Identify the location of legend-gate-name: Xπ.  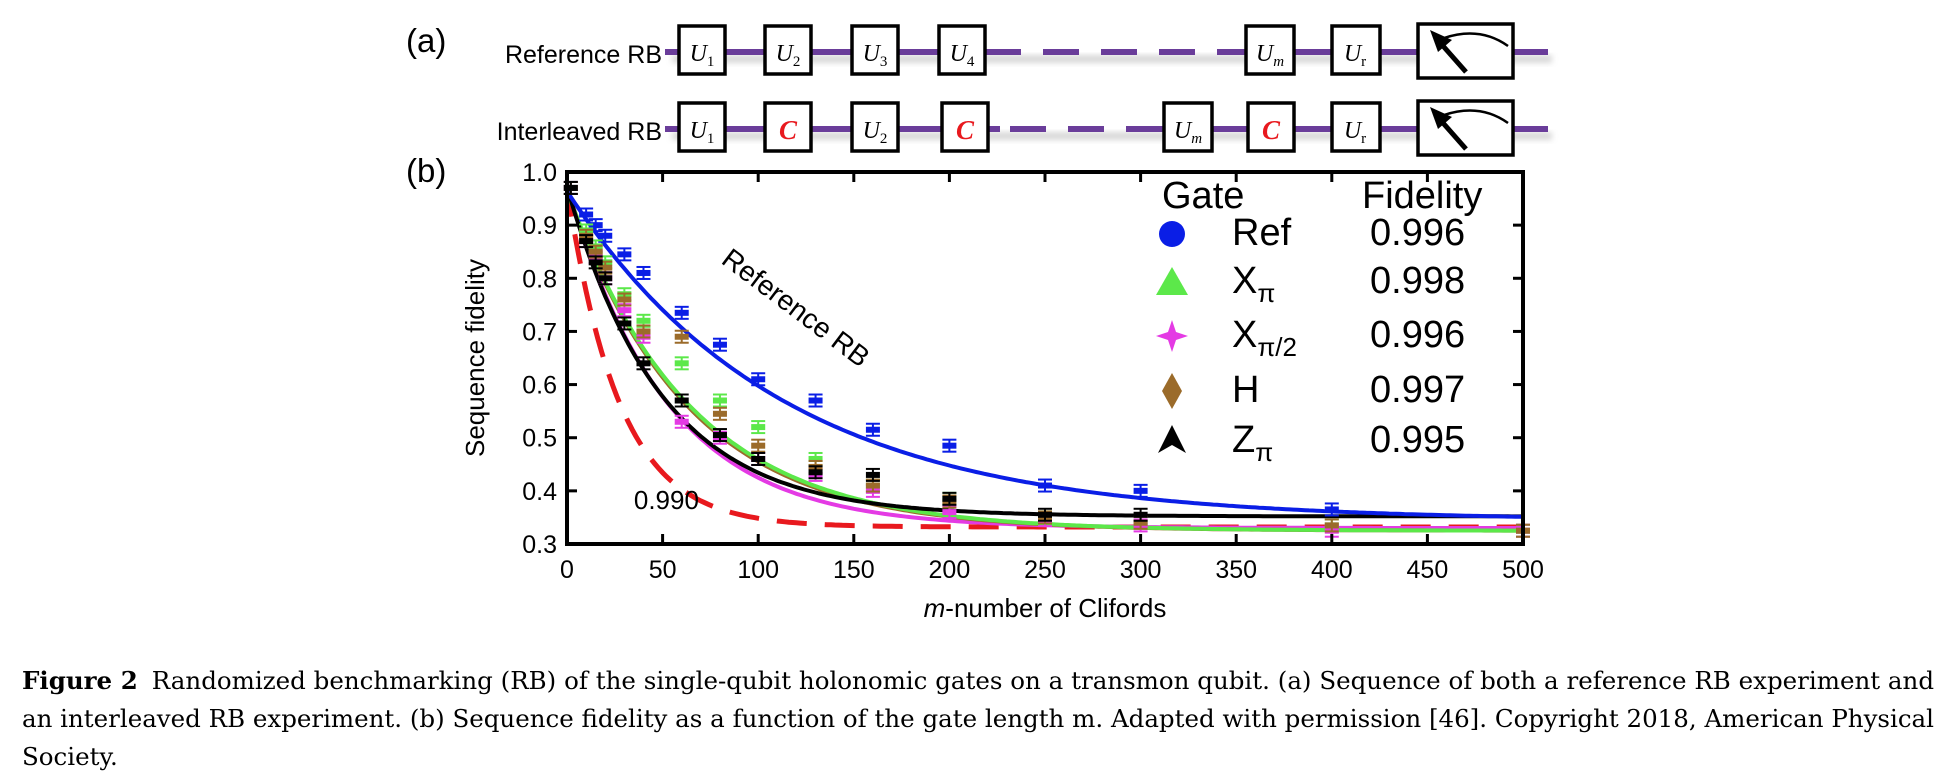
(1253, 284).